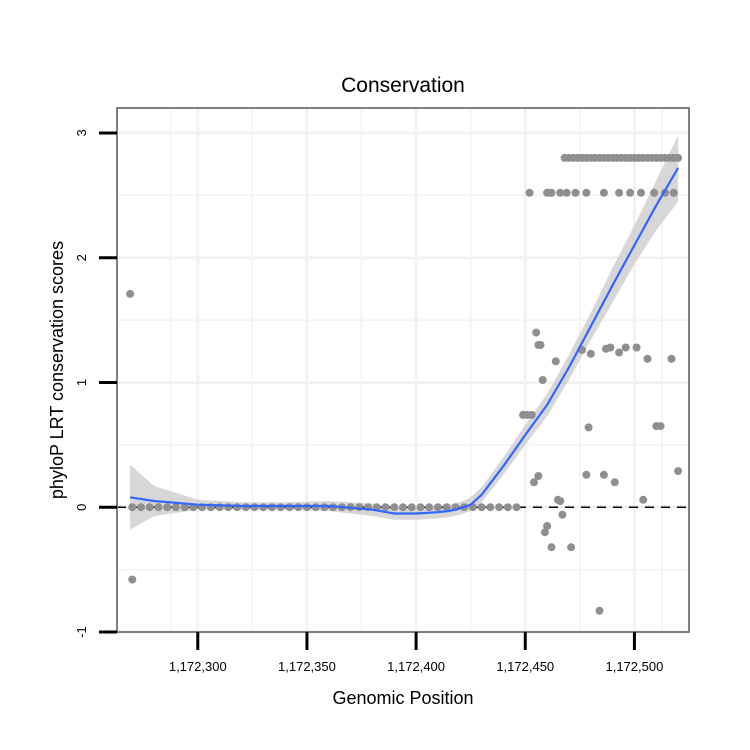 This screenshot has height=750, width=750. I want to click on y-axis-title: phyloP LRT conservation scores, so click(57, 370).